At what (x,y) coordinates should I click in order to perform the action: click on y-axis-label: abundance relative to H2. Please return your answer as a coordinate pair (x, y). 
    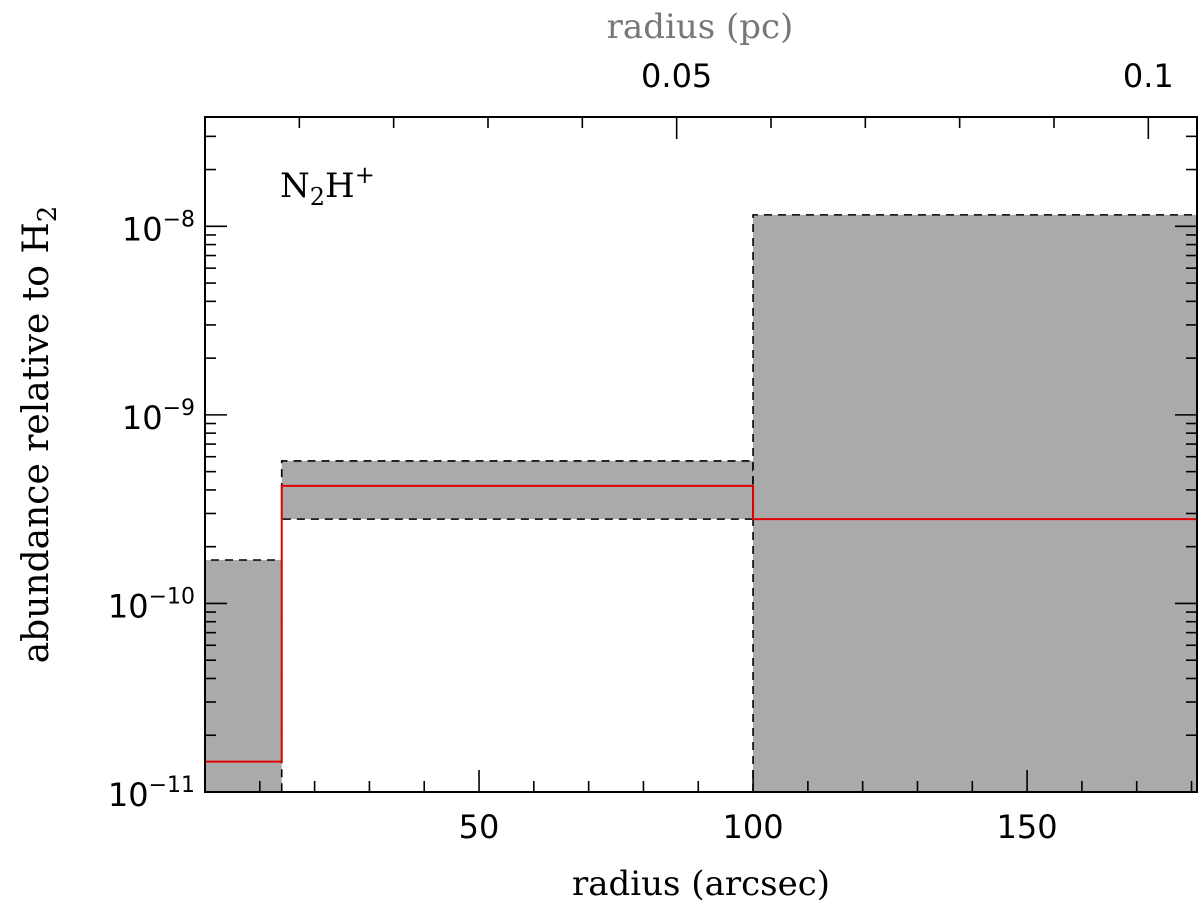
    Looking at the image, I should click on (39, 435).